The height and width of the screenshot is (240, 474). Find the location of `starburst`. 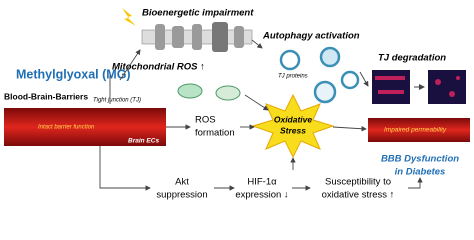

starburst is located at coordinates (293, 126).